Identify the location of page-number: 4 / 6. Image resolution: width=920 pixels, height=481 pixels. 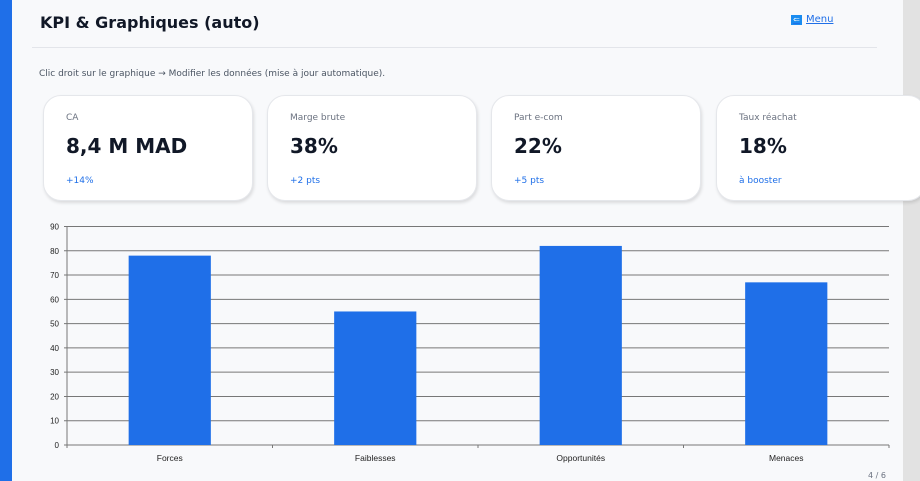
(877, 475).